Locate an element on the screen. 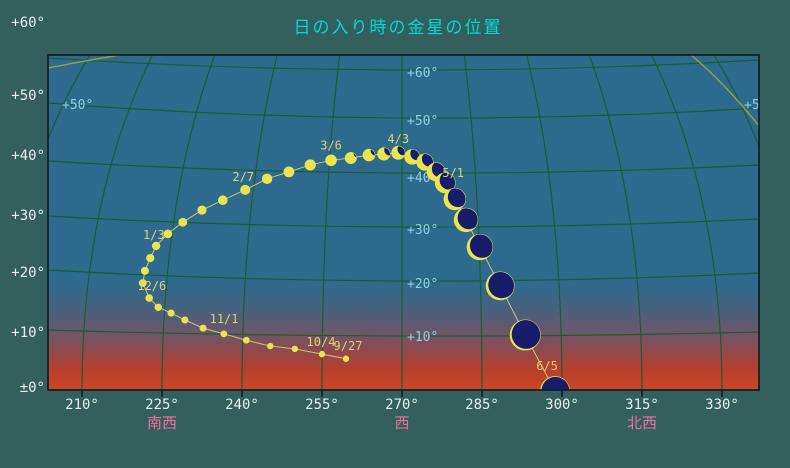 This screenshot has width=790, height=468. alt-axis-label: +60° is located at coordinates (28, 23).